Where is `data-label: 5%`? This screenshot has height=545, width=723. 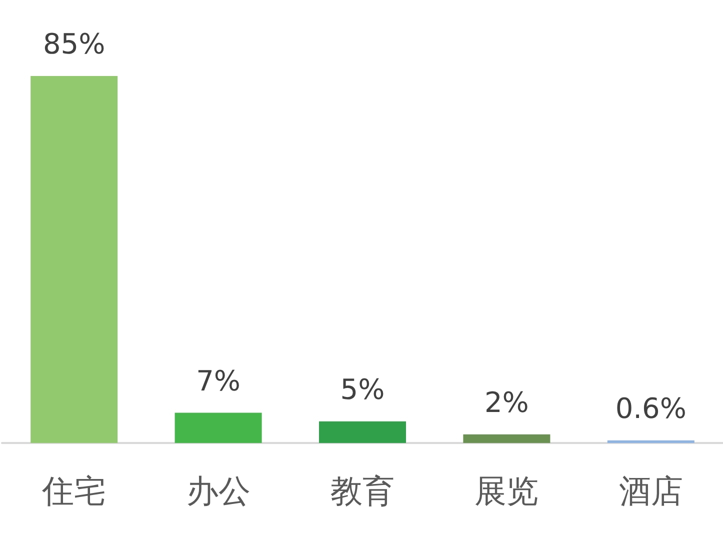 data-label: 5% is located at coordinates (362, 389).